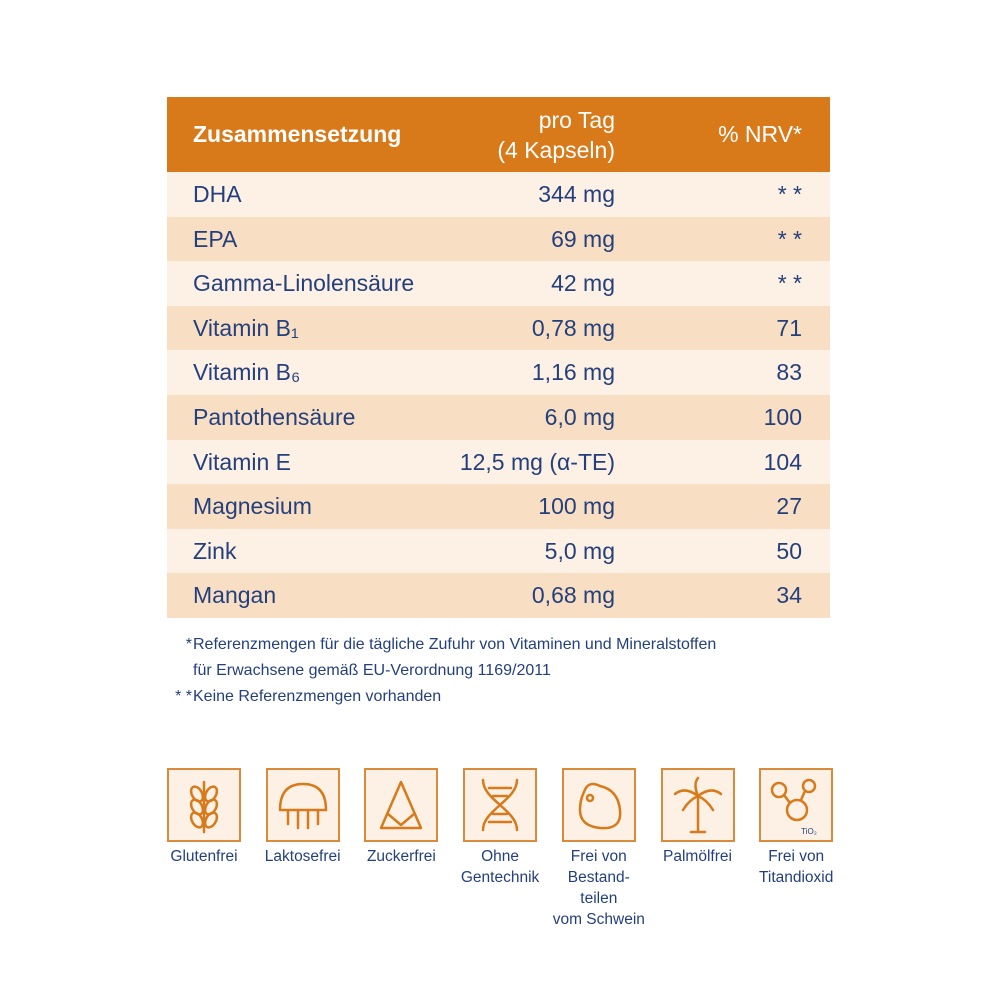  Describe the element at coordinates (242, 461) in the screenshot. I see `nutrient-name: Vitamin E` at that location.